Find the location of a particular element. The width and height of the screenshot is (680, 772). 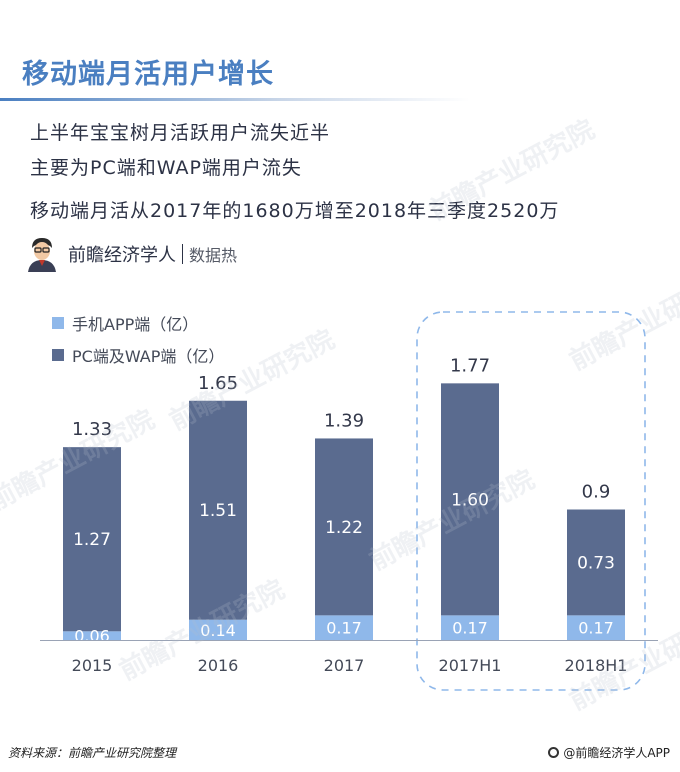

total-label-2016: 1.65 is located at coordinates (218, 383).